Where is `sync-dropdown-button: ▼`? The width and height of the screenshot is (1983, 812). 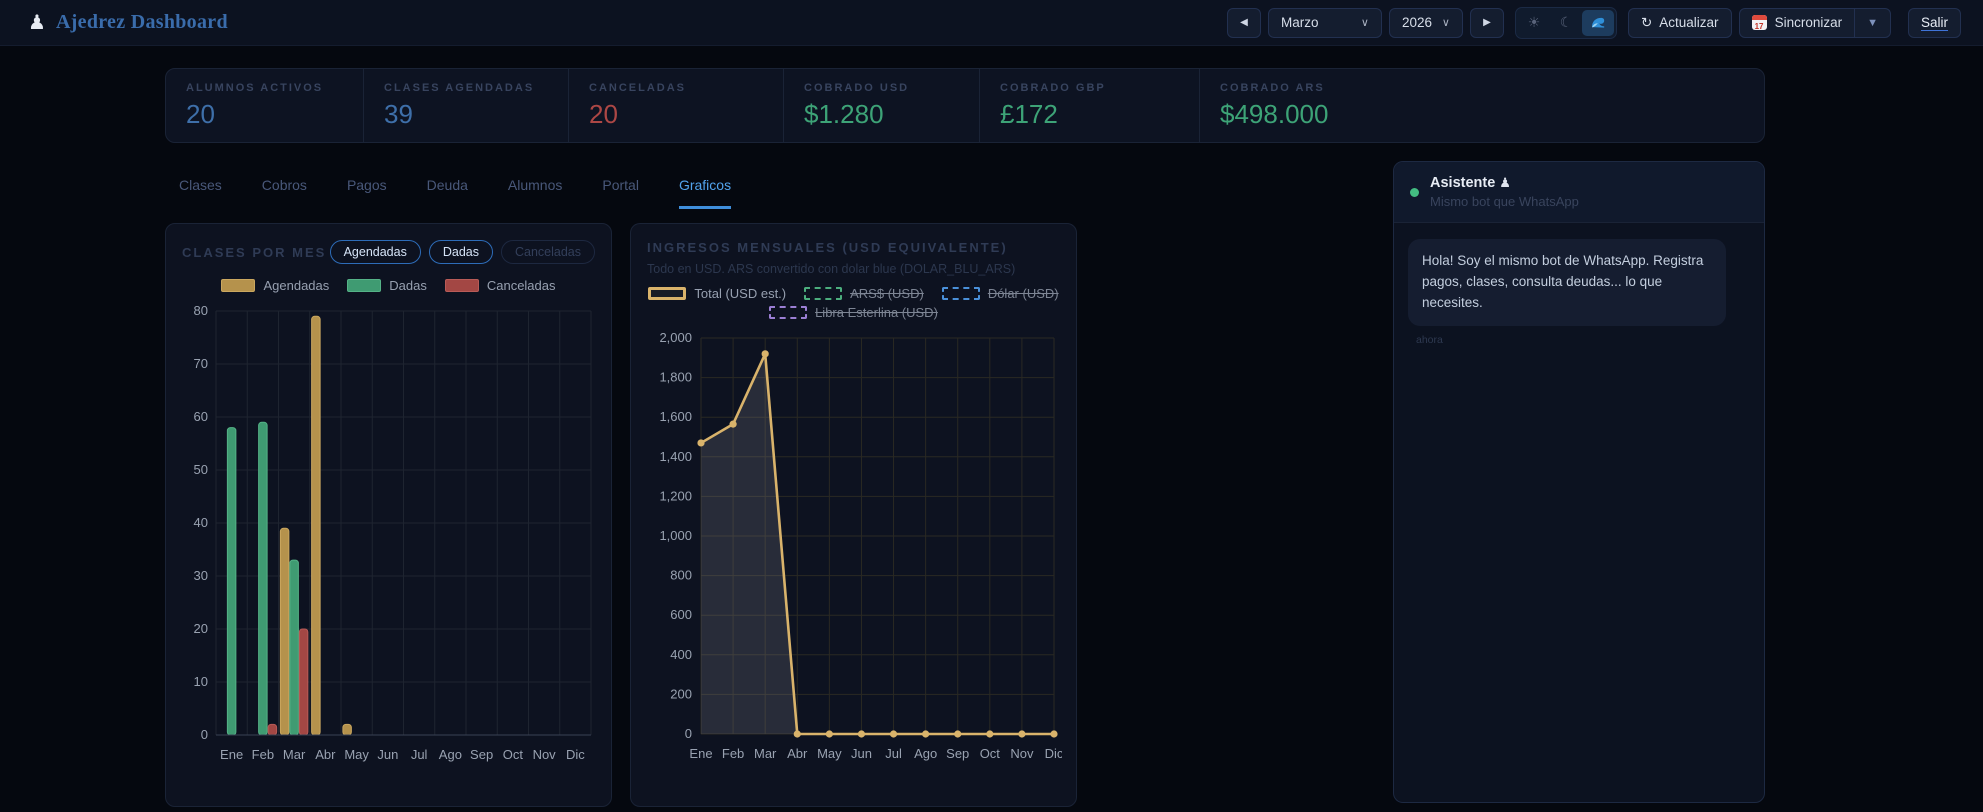 sync-dropdown-button: ▼ is located at coordinates (1872, 22).